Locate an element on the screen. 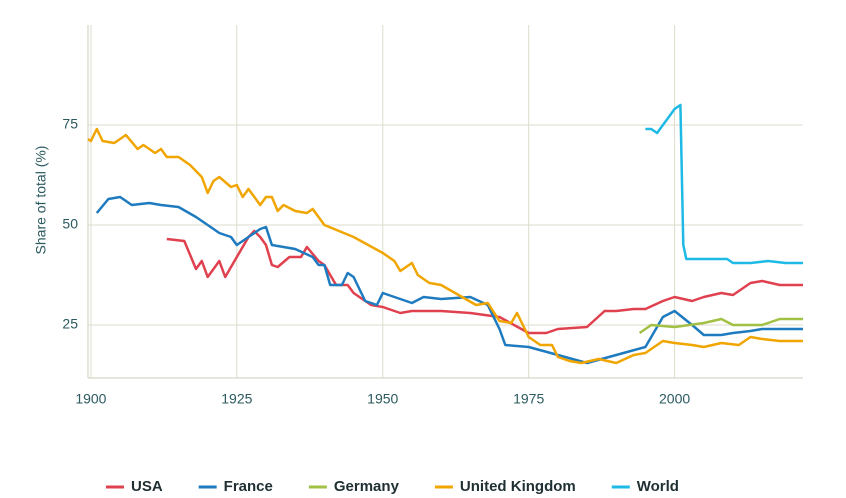 The height and width of the screenshot is (498, 846). y-tick-label: 25 is located at coordinates (70, 324).